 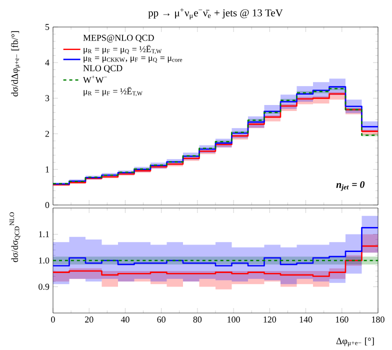 What do you see at coordinates (306, 319) in the screenshot?
I see `x-tick-label: 140` at bounding box center [306, 319].